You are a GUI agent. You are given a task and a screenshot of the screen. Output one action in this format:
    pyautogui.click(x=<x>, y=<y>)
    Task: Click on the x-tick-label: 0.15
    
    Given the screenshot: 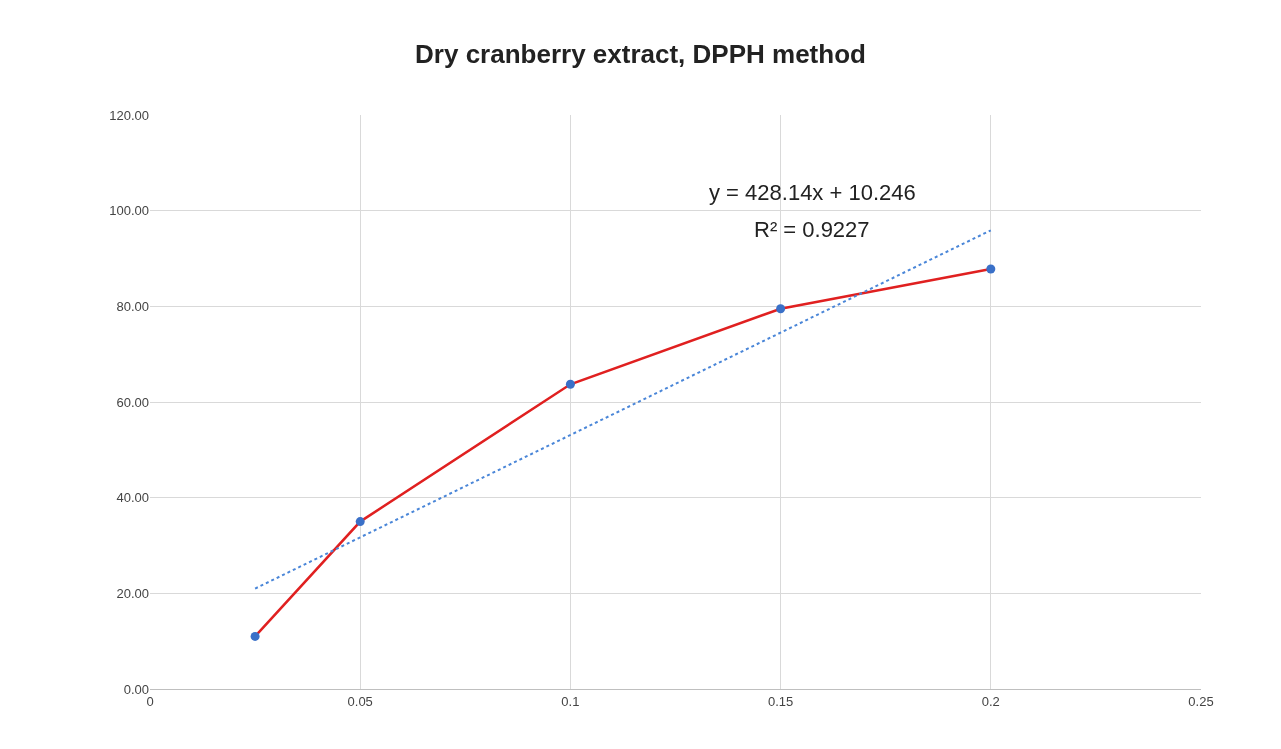 What is the action you would take?
    pyautogui.click(x=780, y=701)
    